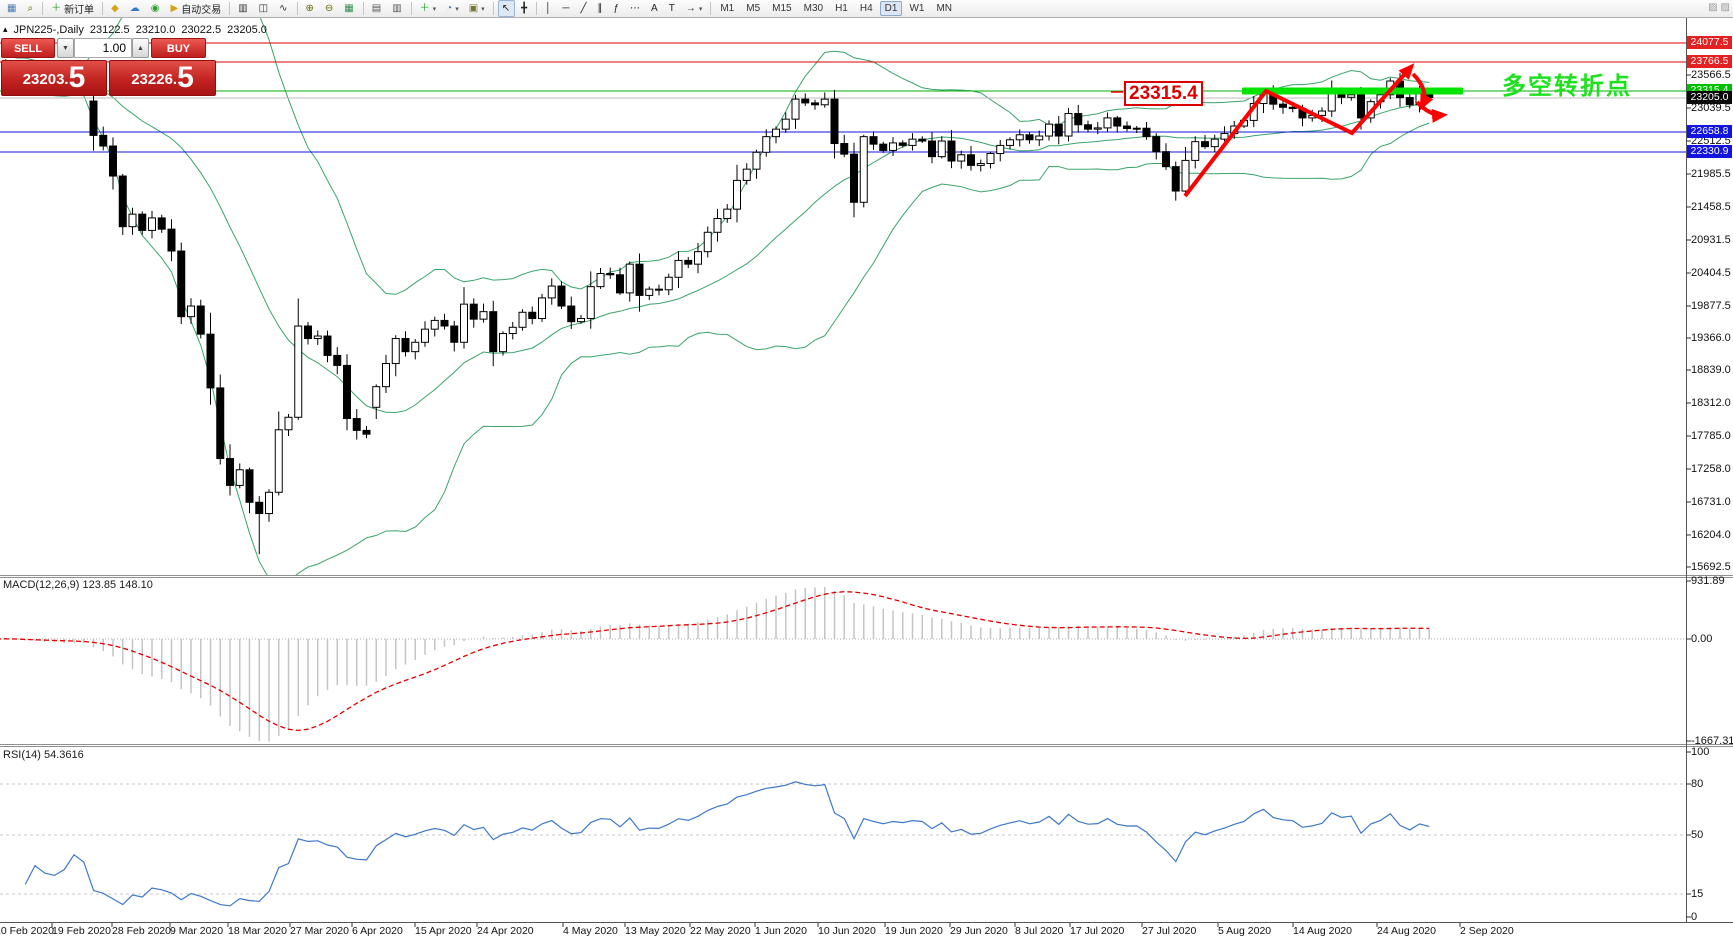  Describe the element at coordinates (1169, 931) in the screenshot. I see `date-axis-label: 27 Jul 2020` at that location.